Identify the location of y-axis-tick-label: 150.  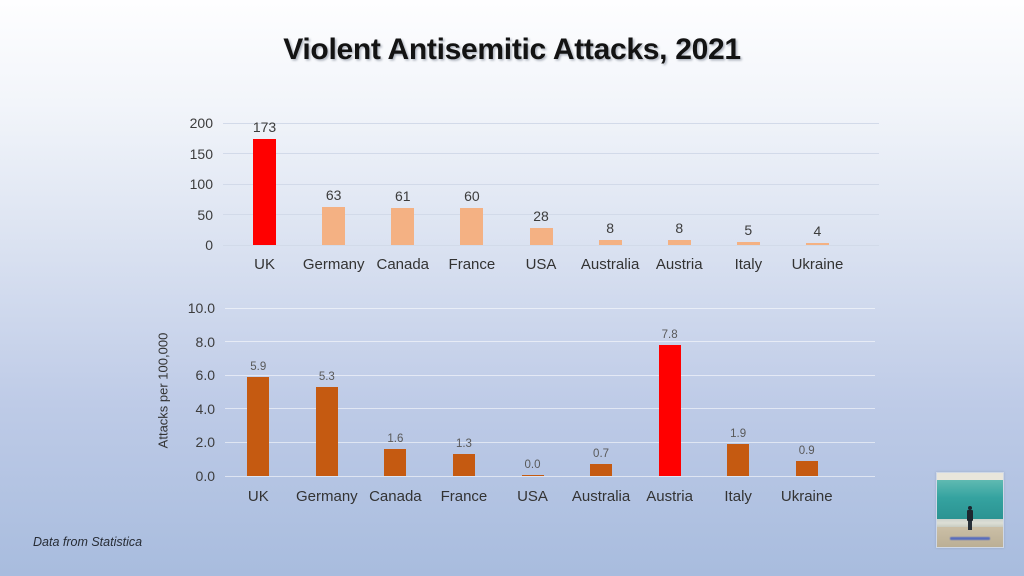
(201, 153).